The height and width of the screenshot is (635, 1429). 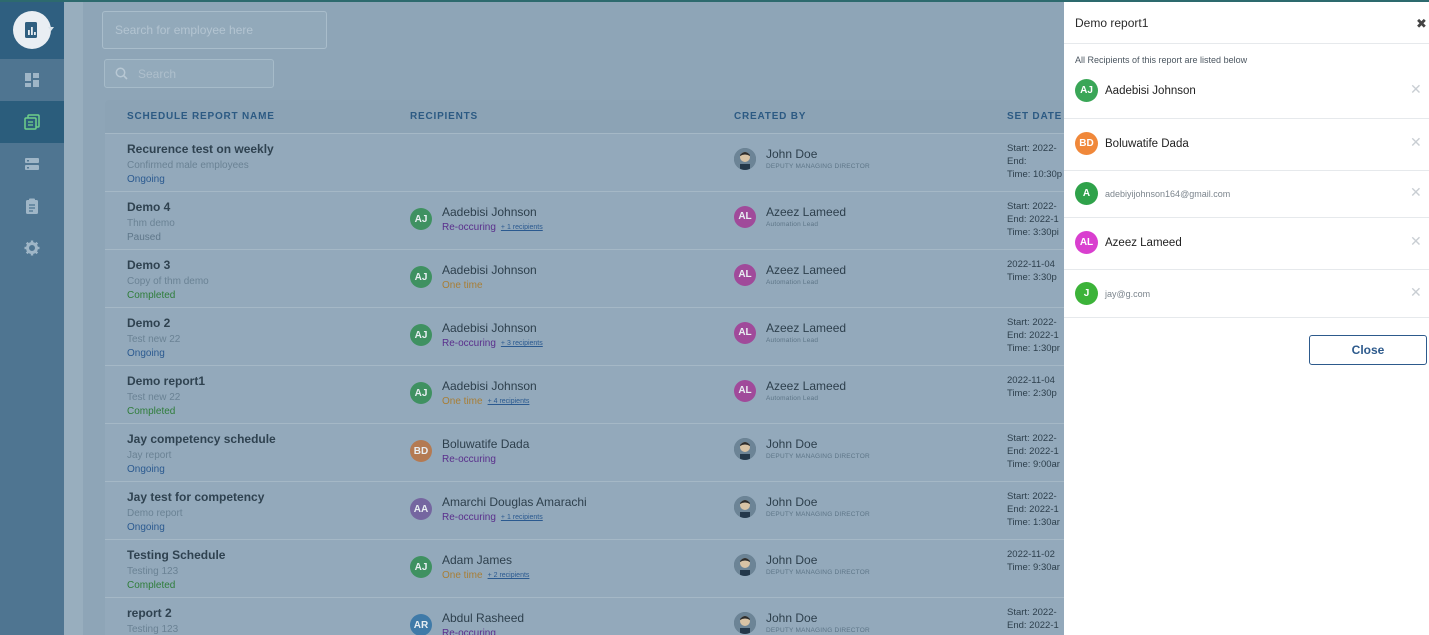 I want to click on search-placeholder: Search, so click(x=157, y=73).